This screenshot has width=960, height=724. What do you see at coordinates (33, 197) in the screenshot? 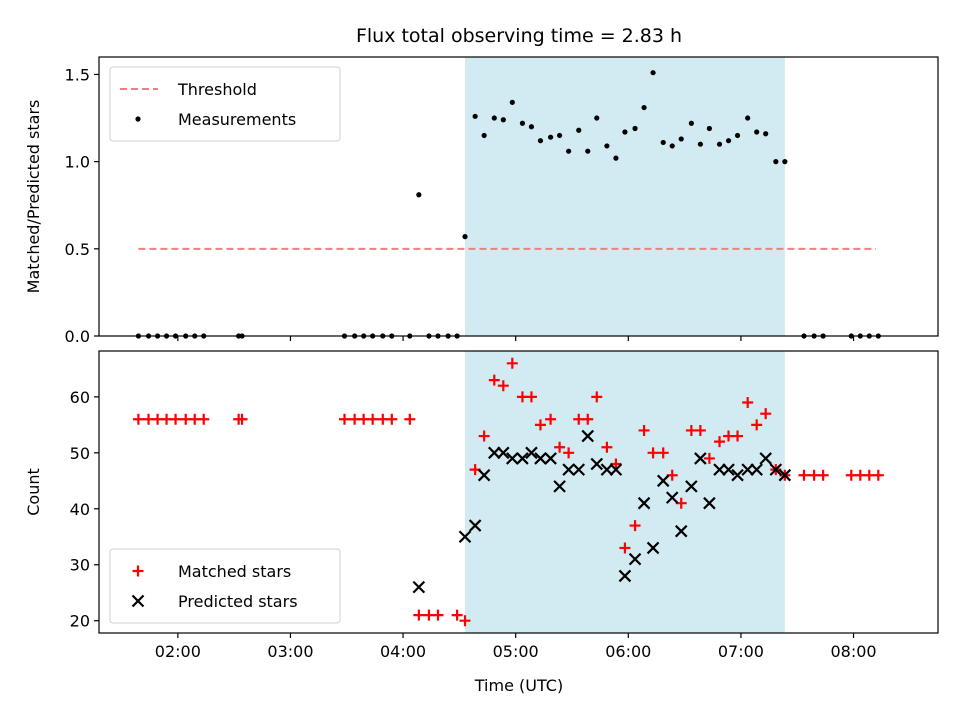
I see `y-axis-label: Matched/Predicted stars` at bounding box center [33, 197].